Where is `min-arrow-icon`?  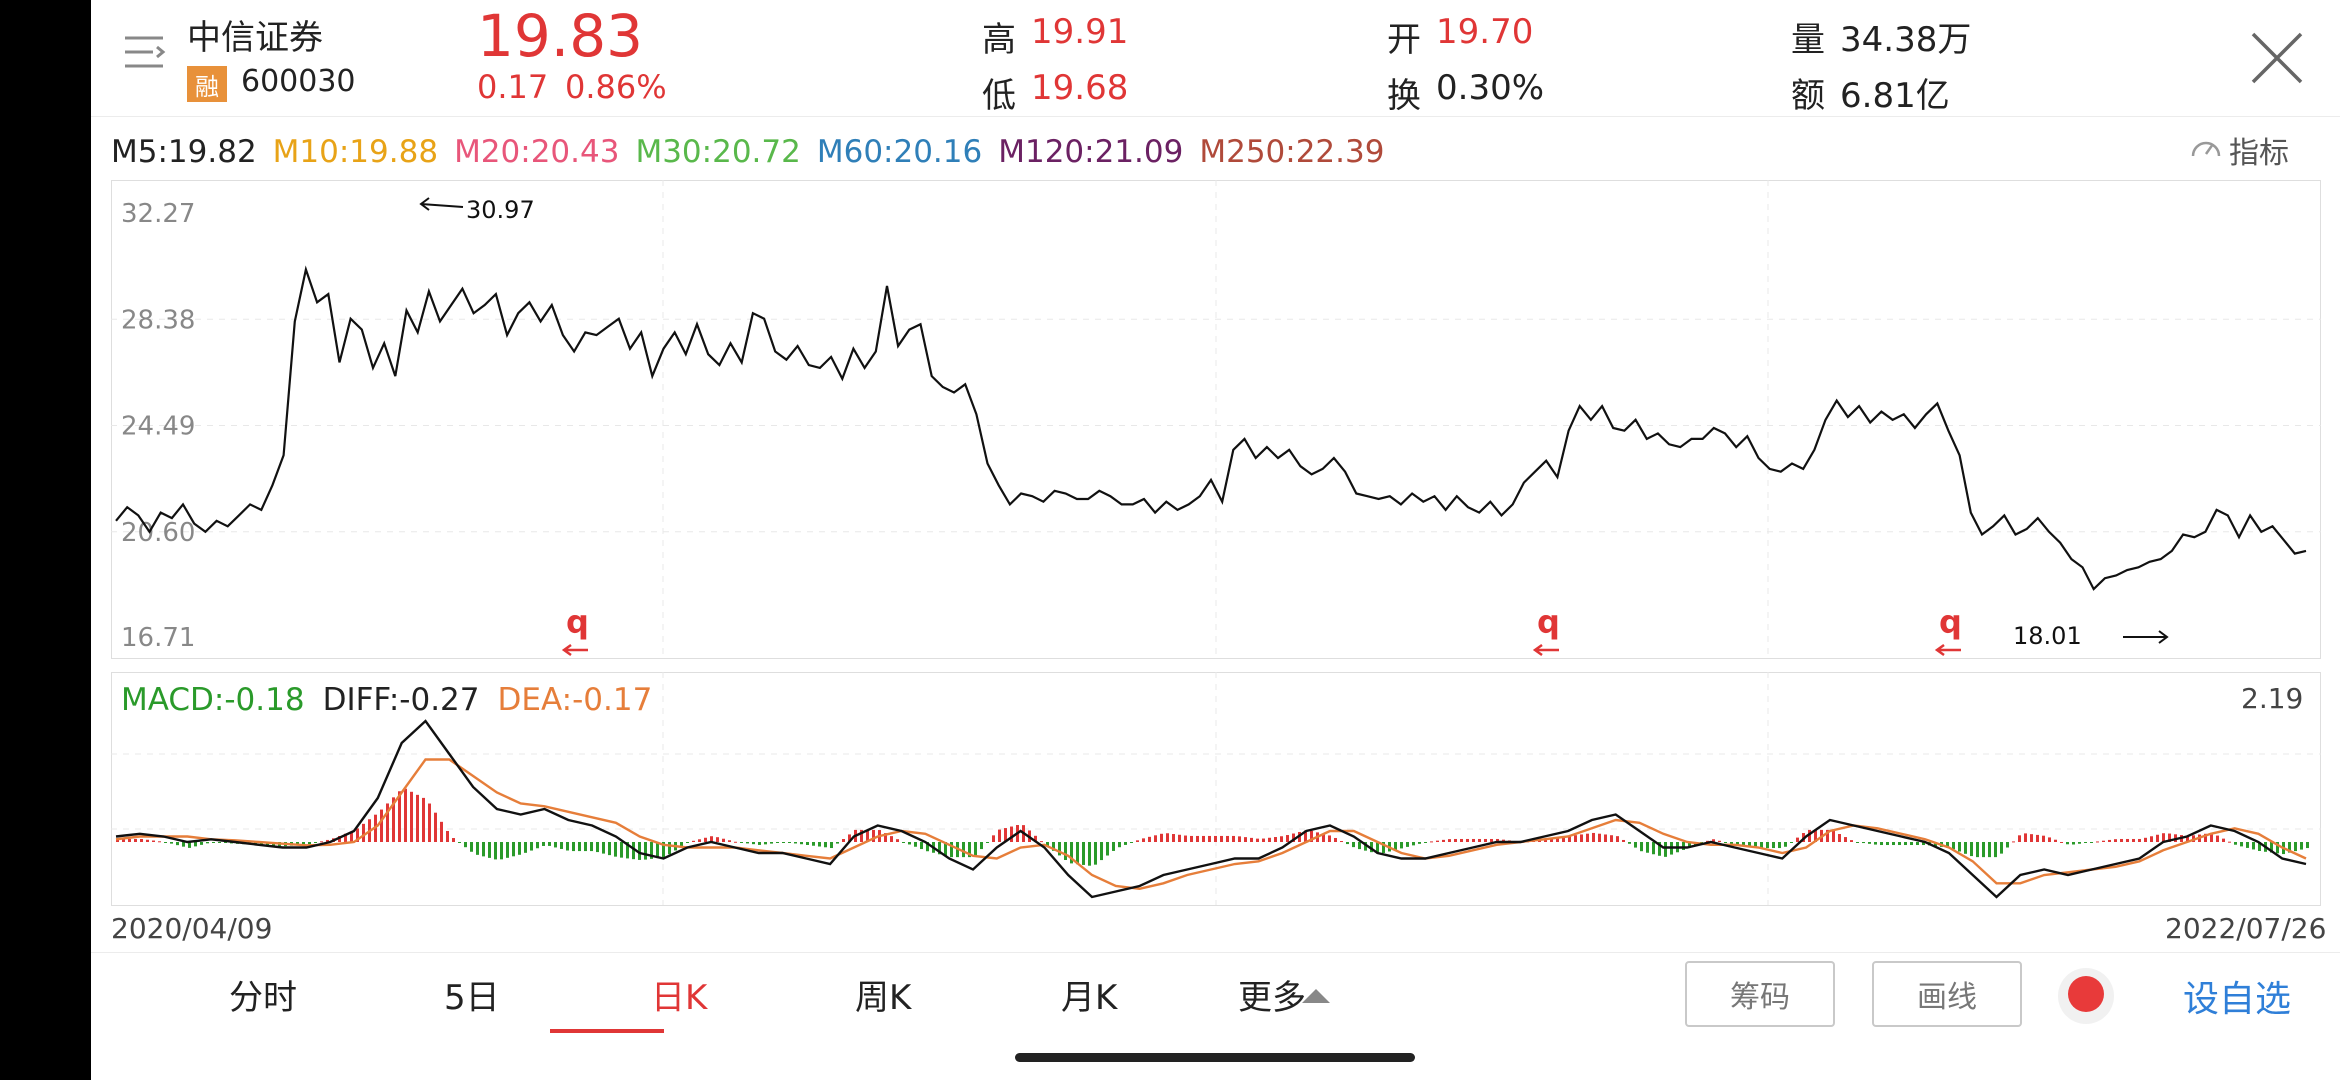 min-arrow-icon is located at coordinates (2146, 637).